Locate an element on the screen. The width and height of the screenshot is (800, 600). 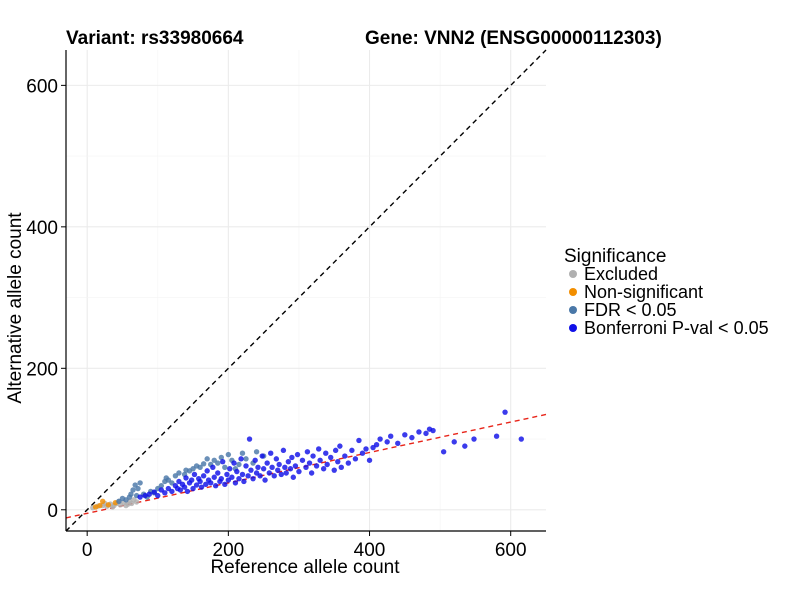
x-tick-label: 600 is located at coordinates (511, 550).